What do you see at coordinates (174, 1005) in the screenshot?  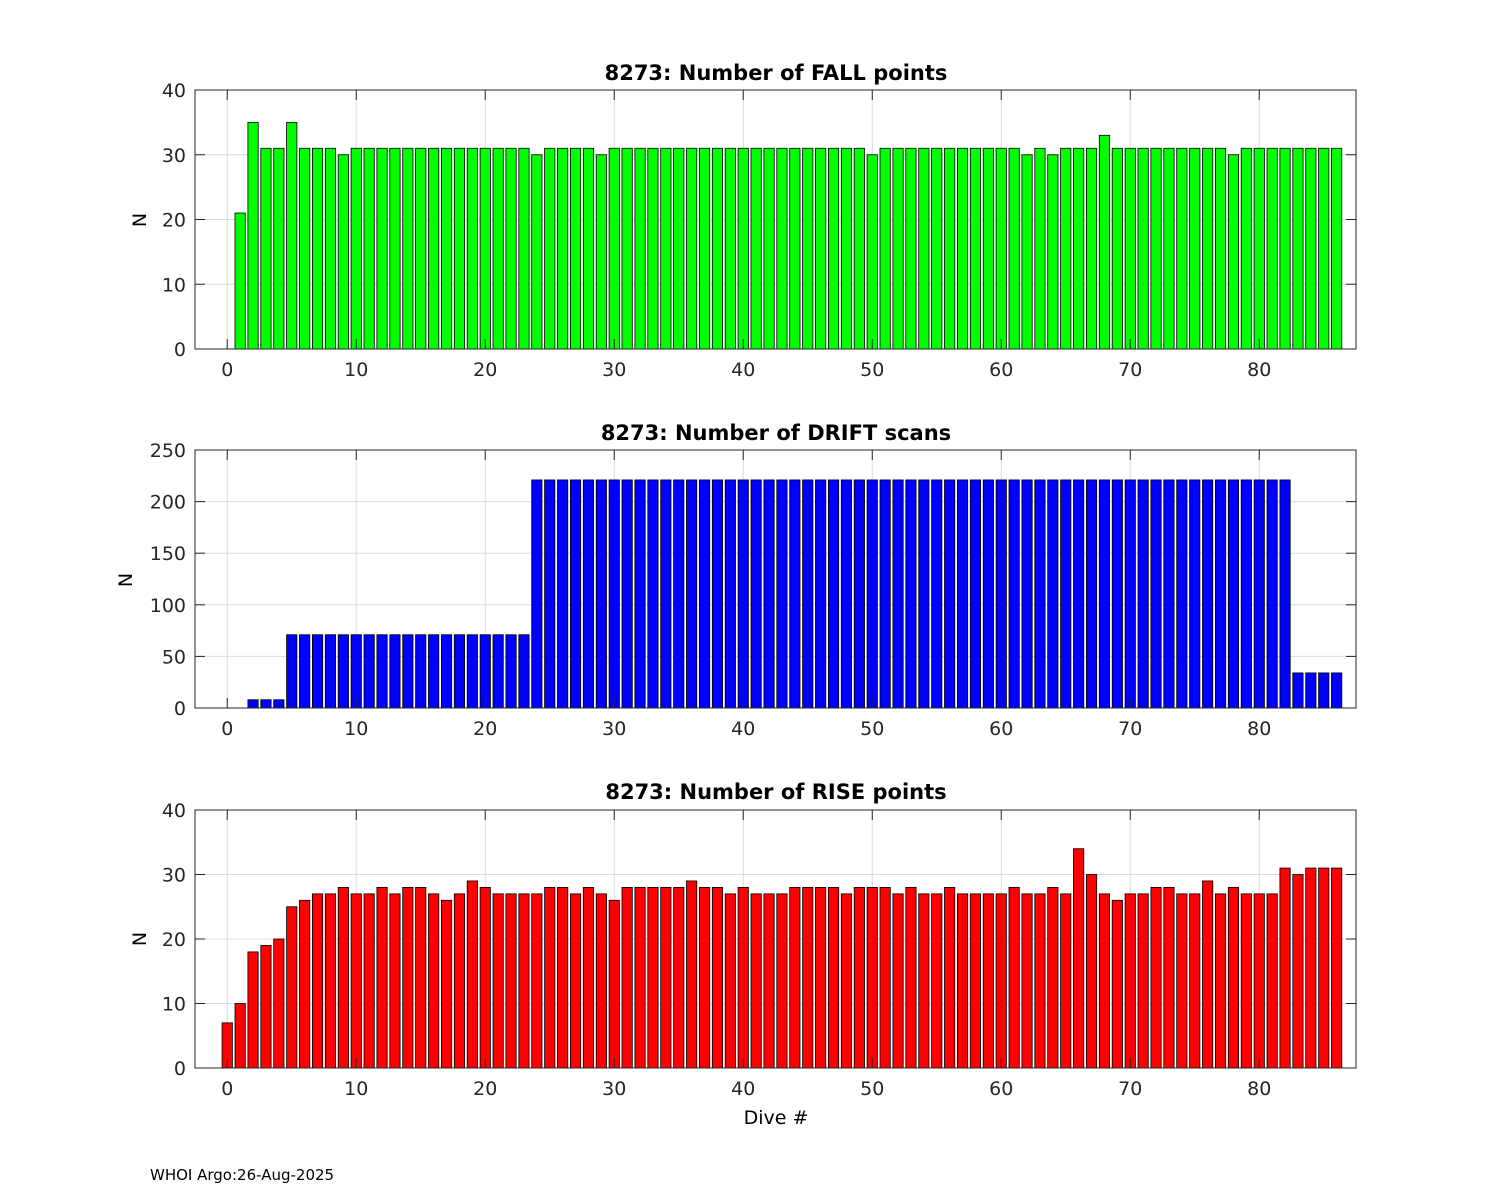 I see `y-tick-label: 10` at bounding box center [174, 1005].